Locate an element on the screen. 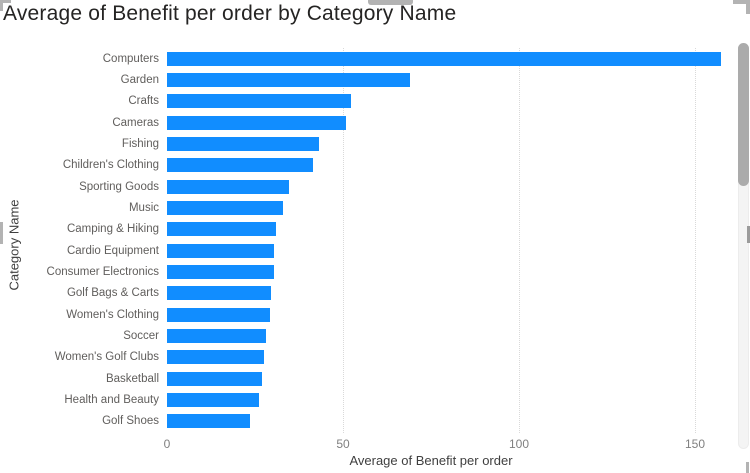 The image size is (750, 473). resize-handle-right is located at coordinates (748, 234).